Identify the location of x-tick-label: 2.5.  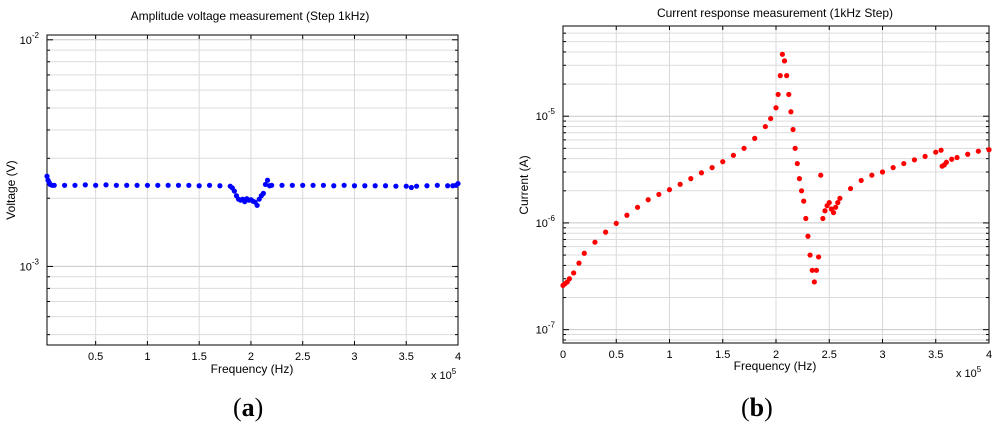
(829, 355).